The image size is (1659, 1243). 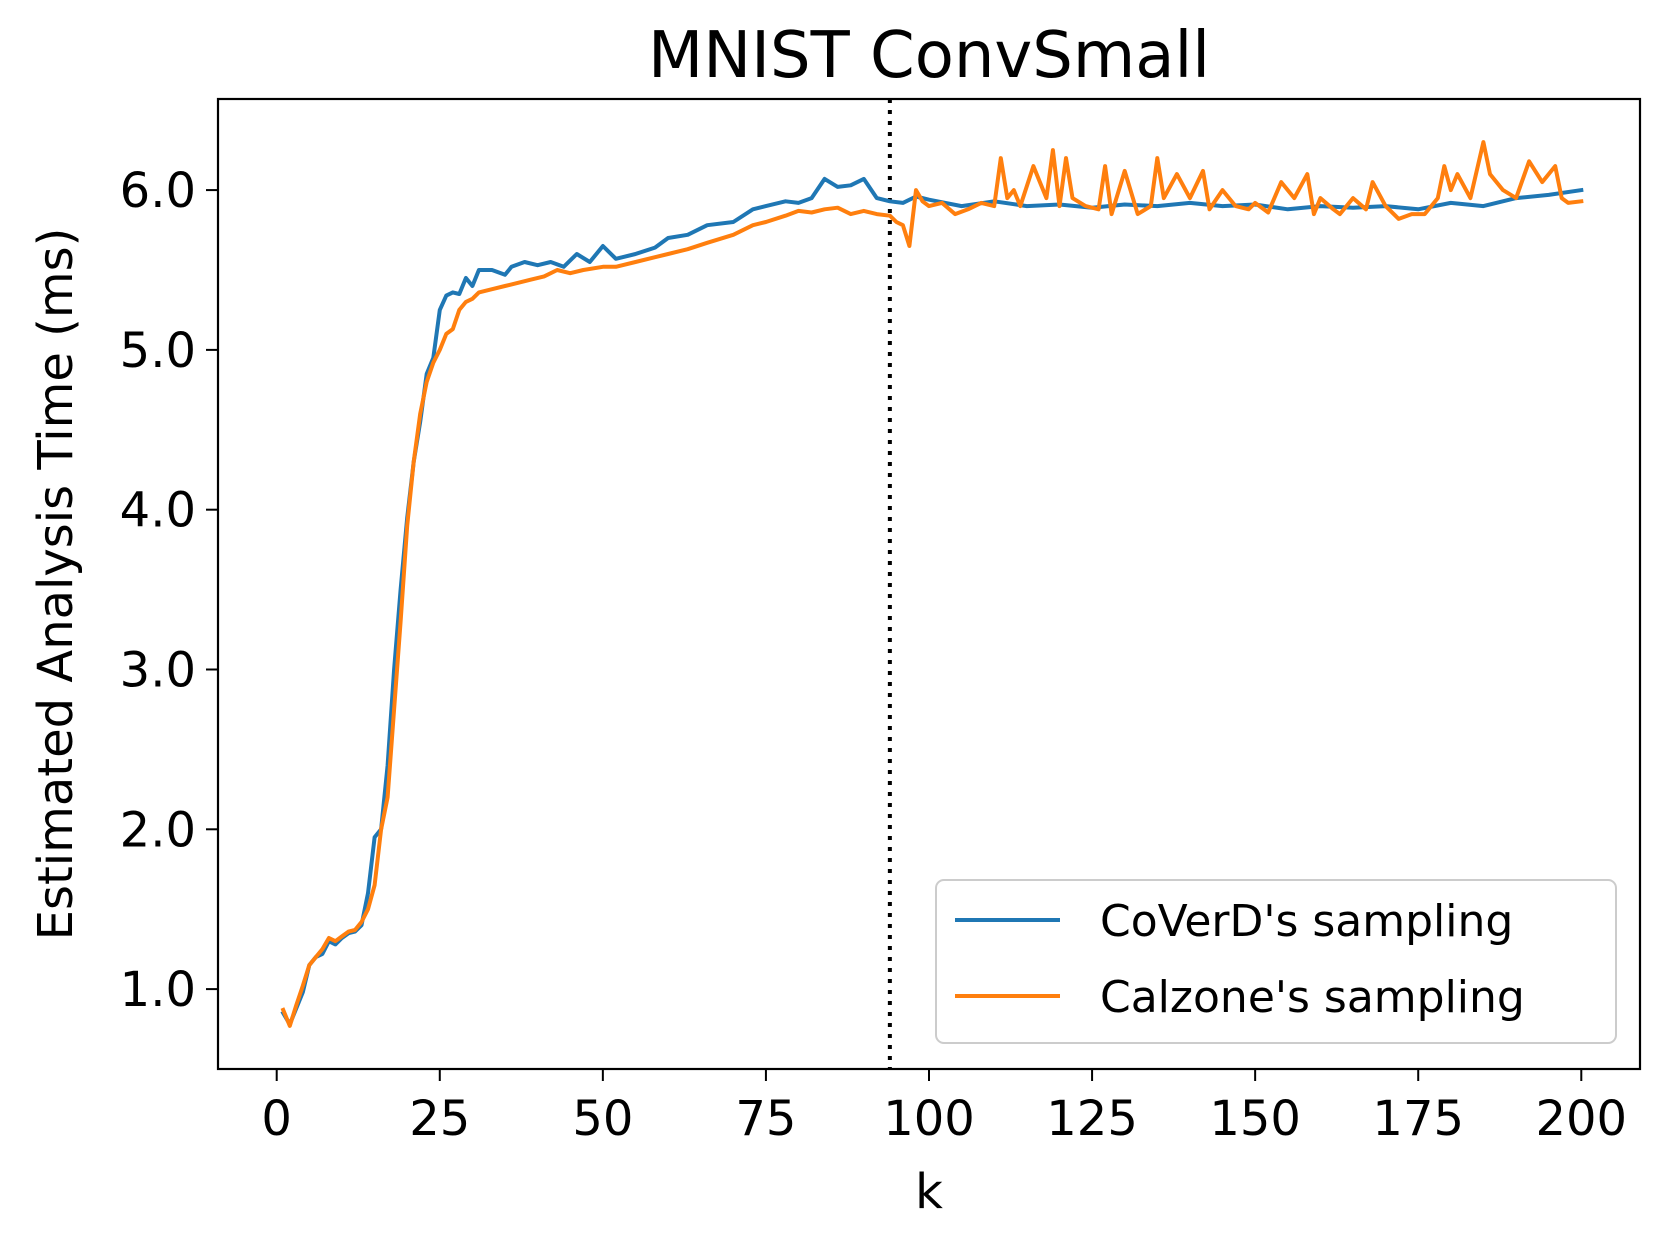 I want to click on x-axis: 0 25 50 75 100 125 150 175 200, so click(x=944, y=1108).